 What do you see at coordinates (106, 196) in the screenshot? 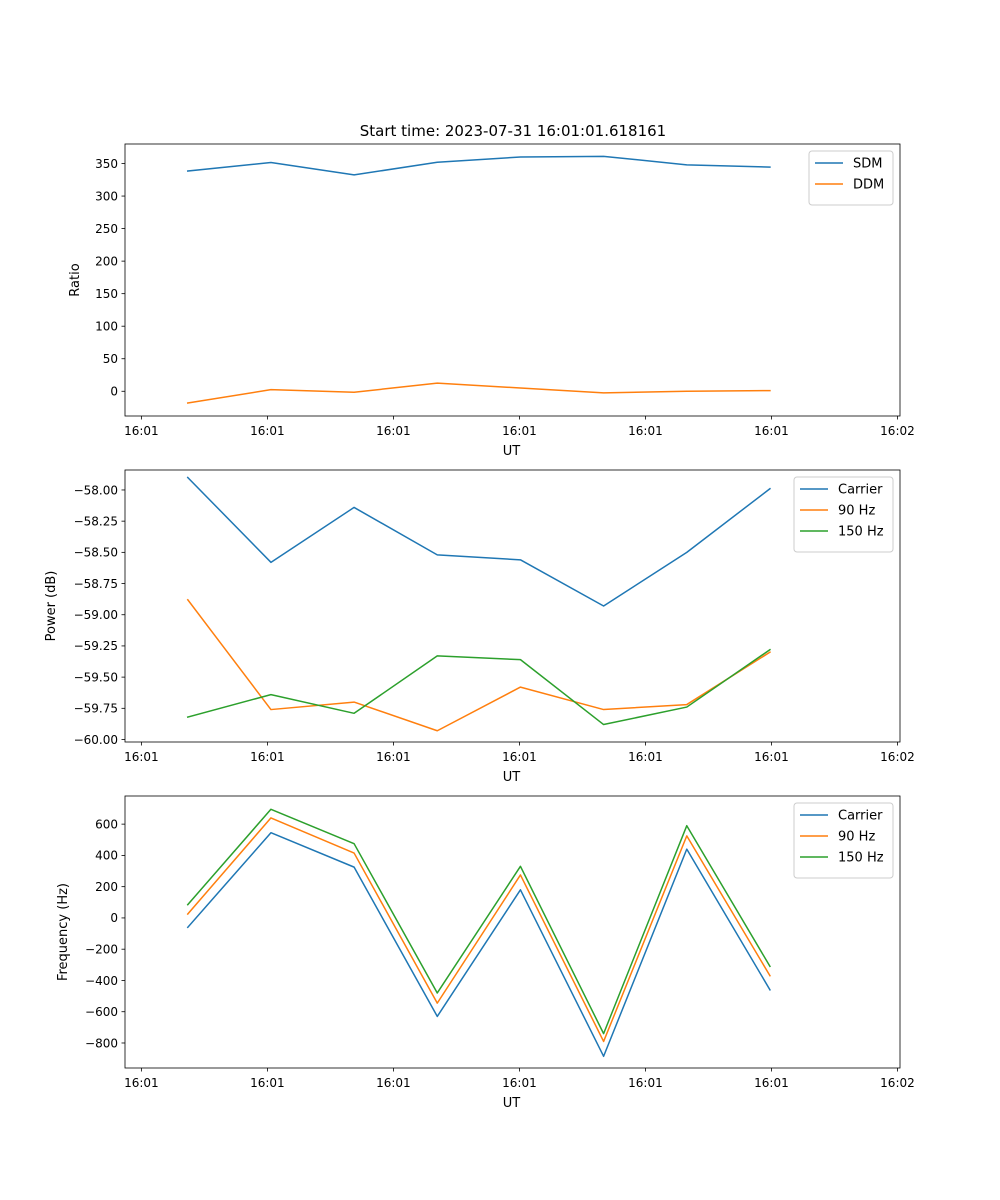
I see `y-tick-label: 300` at bounding box center [106, 196].